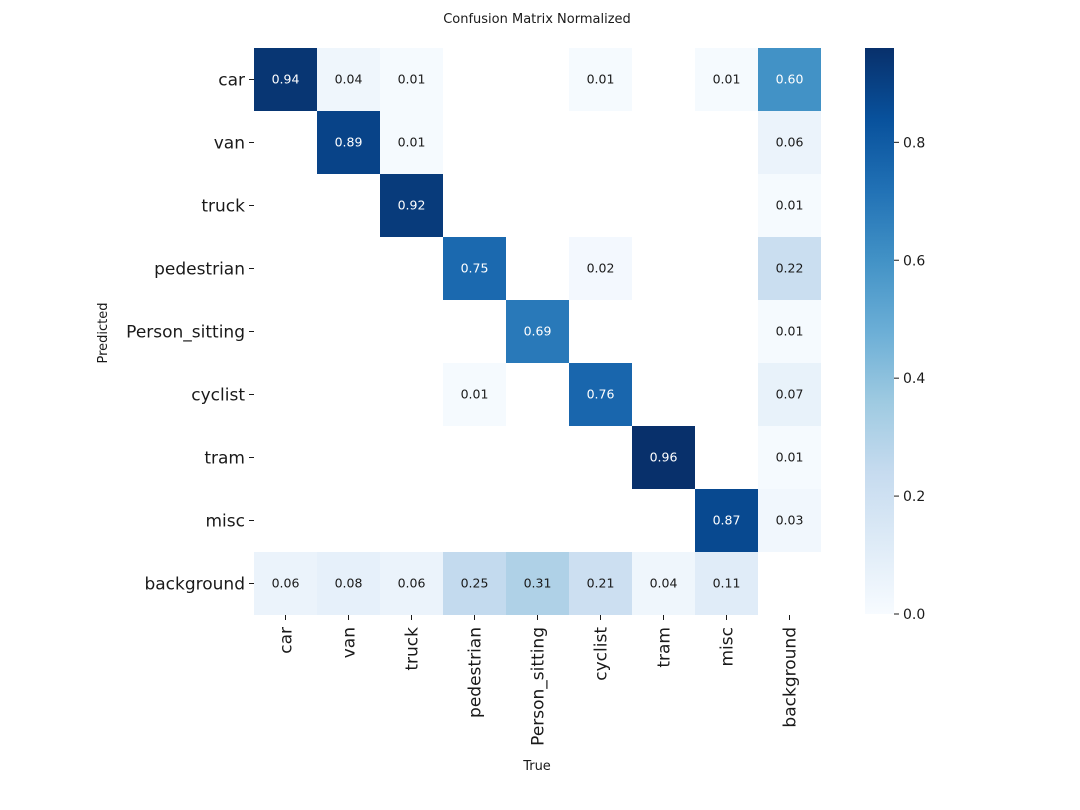  Describe the element at coordinates (199, 270) in the screenshot. I see `y-tick-label: pedestrian` at that location.